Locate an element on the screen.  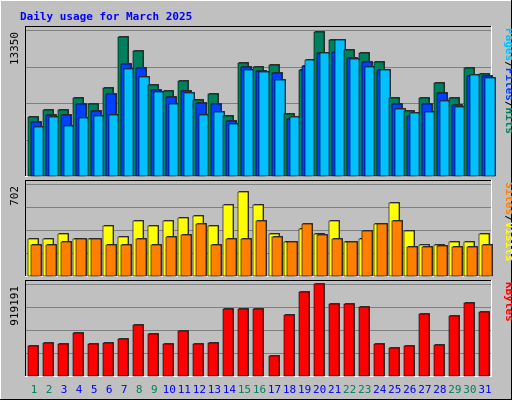
side-legend-item: KBytes is located at coordinates (507, 302).